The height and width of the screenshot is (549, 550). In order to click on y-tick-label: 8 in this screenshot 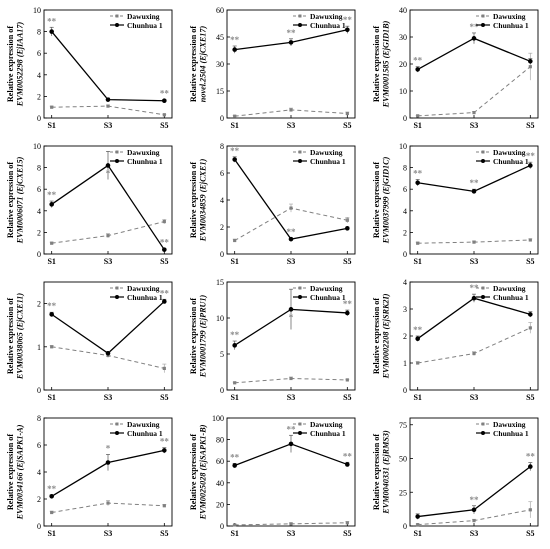, I will do `click(39, 418)`.